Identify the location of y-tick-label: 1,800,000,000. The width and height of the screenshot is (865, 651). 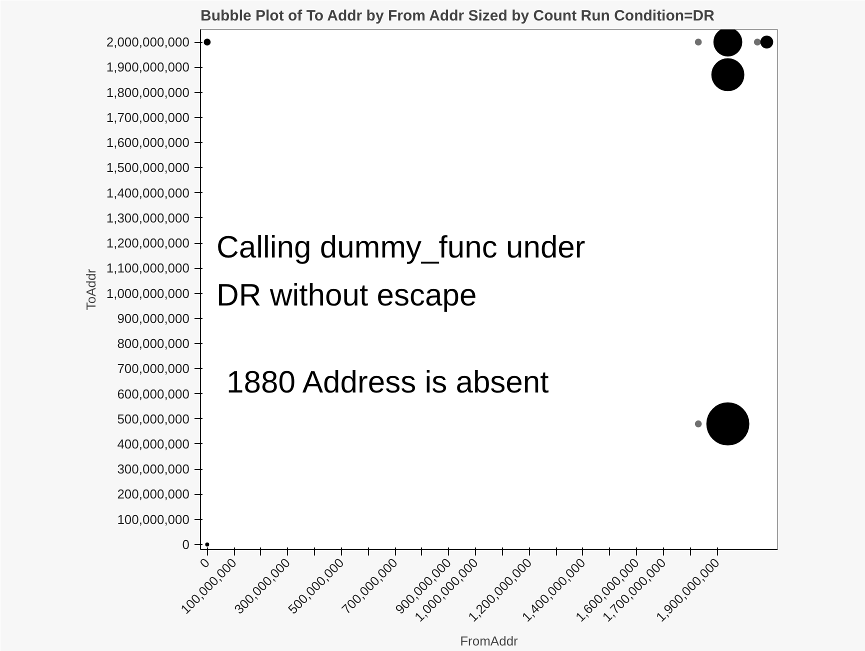
(148, 92).